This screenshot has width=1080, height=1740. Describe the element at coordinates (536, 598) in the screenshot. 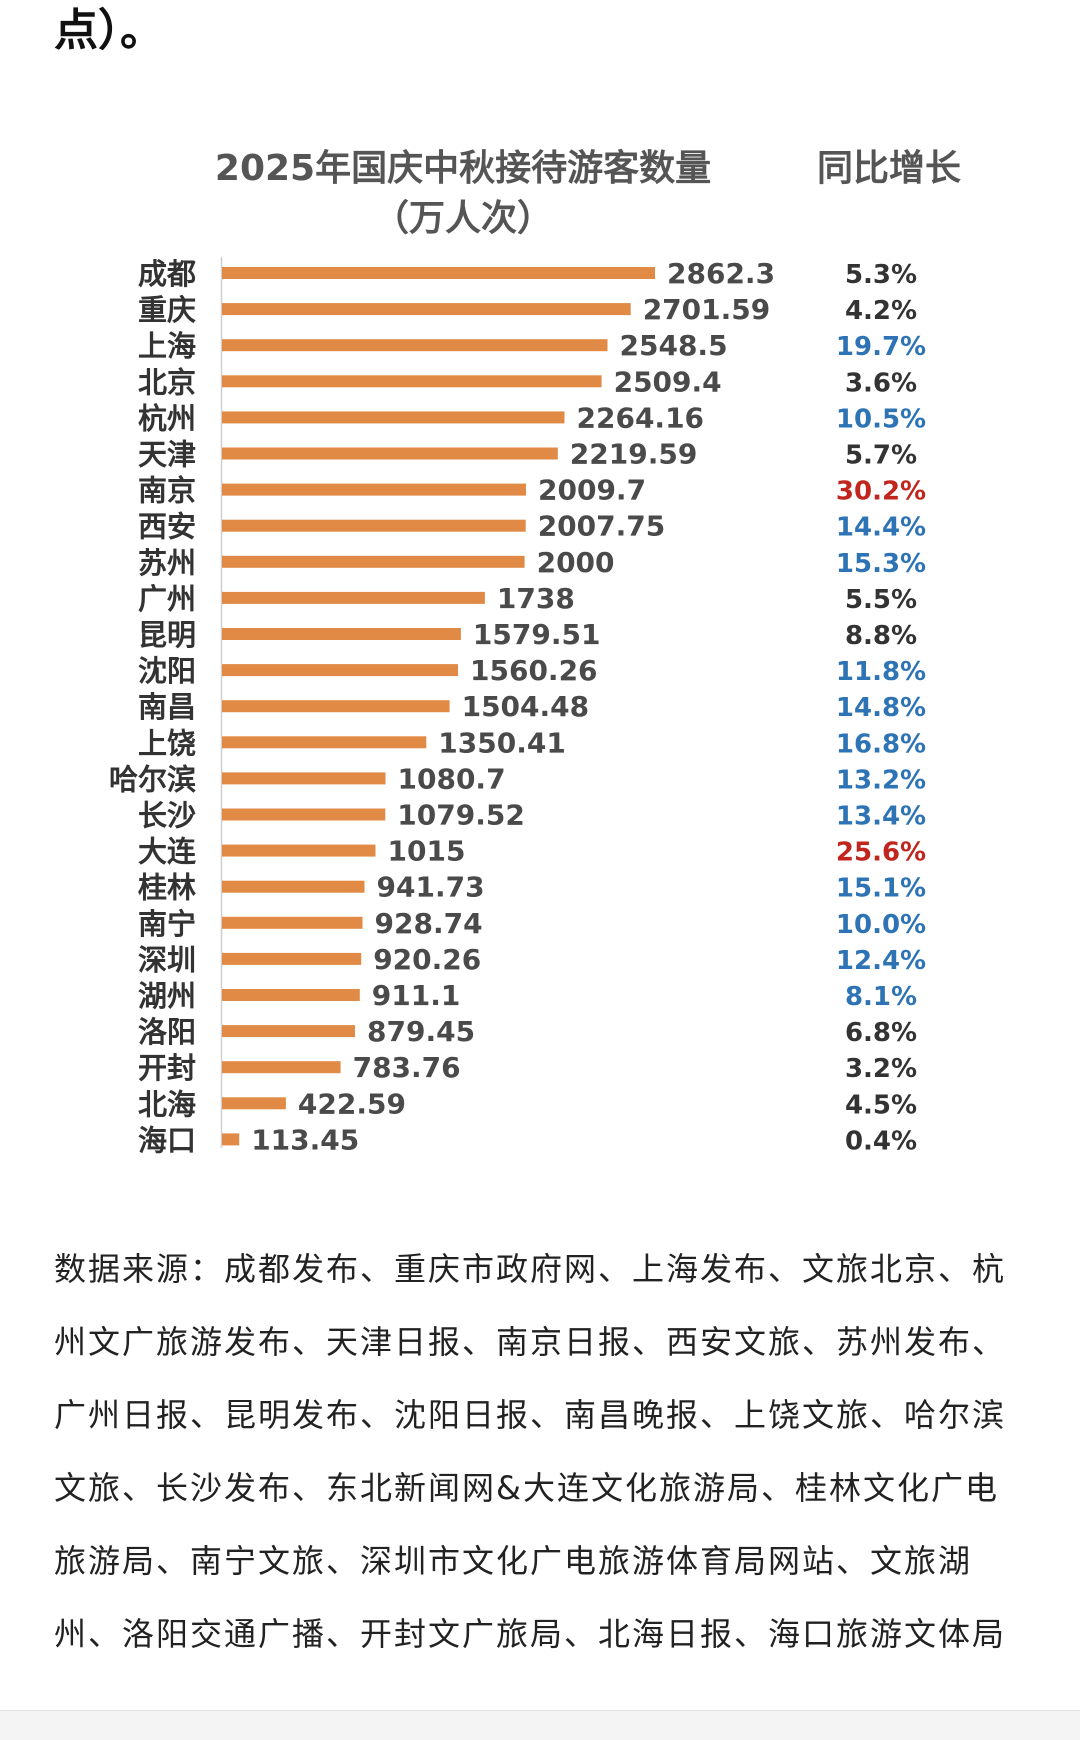

I see `value-label: 1738` at that location.